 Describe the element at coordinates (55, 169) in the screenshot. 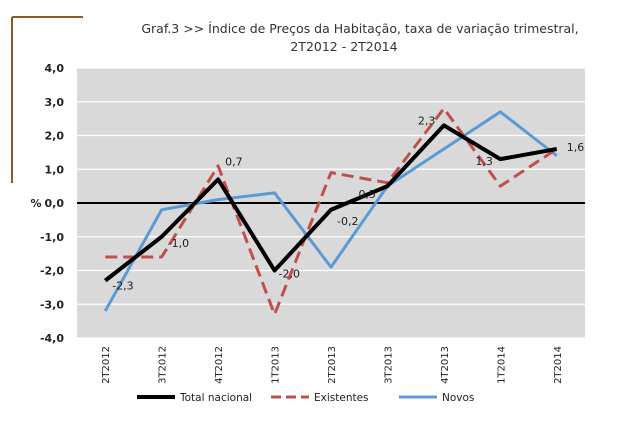

I see `y-tick-label: 1,0` at that location.